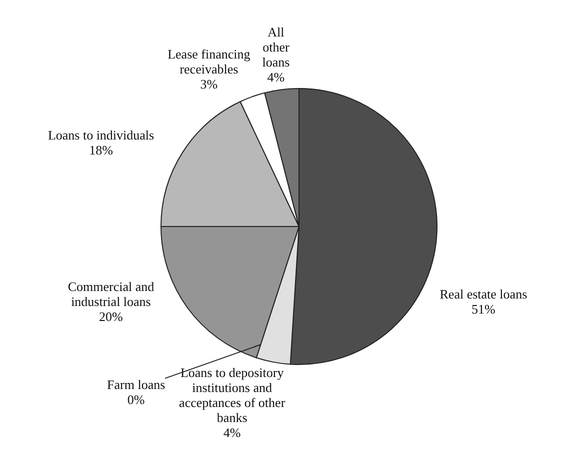 This screenshot has width=568, height=473. Describe the element at coordinates (136, 400) in the screenshot. I see `text: 0%` at that location.